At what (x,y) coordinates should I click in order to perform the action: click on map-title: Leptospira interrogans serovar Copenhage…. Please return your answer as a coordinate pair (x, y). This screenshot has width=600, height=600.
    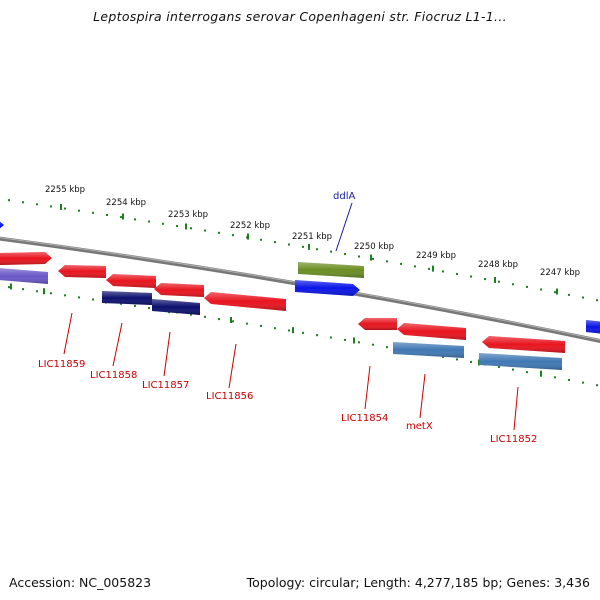
    Looking at the image, I should click on (300, 16).